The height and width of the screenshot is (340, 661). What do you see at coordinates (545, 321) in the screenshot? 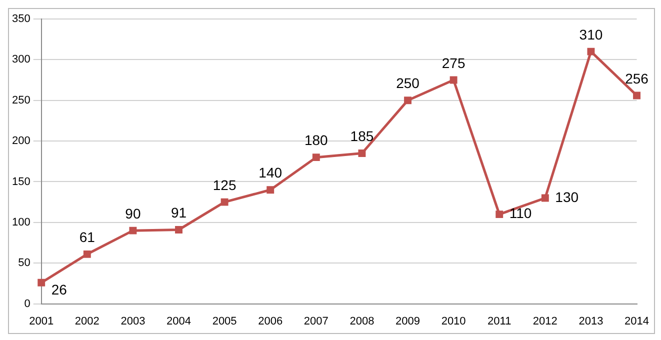
I see `x-tick-label: 2012` at bounding box center [545, 321].